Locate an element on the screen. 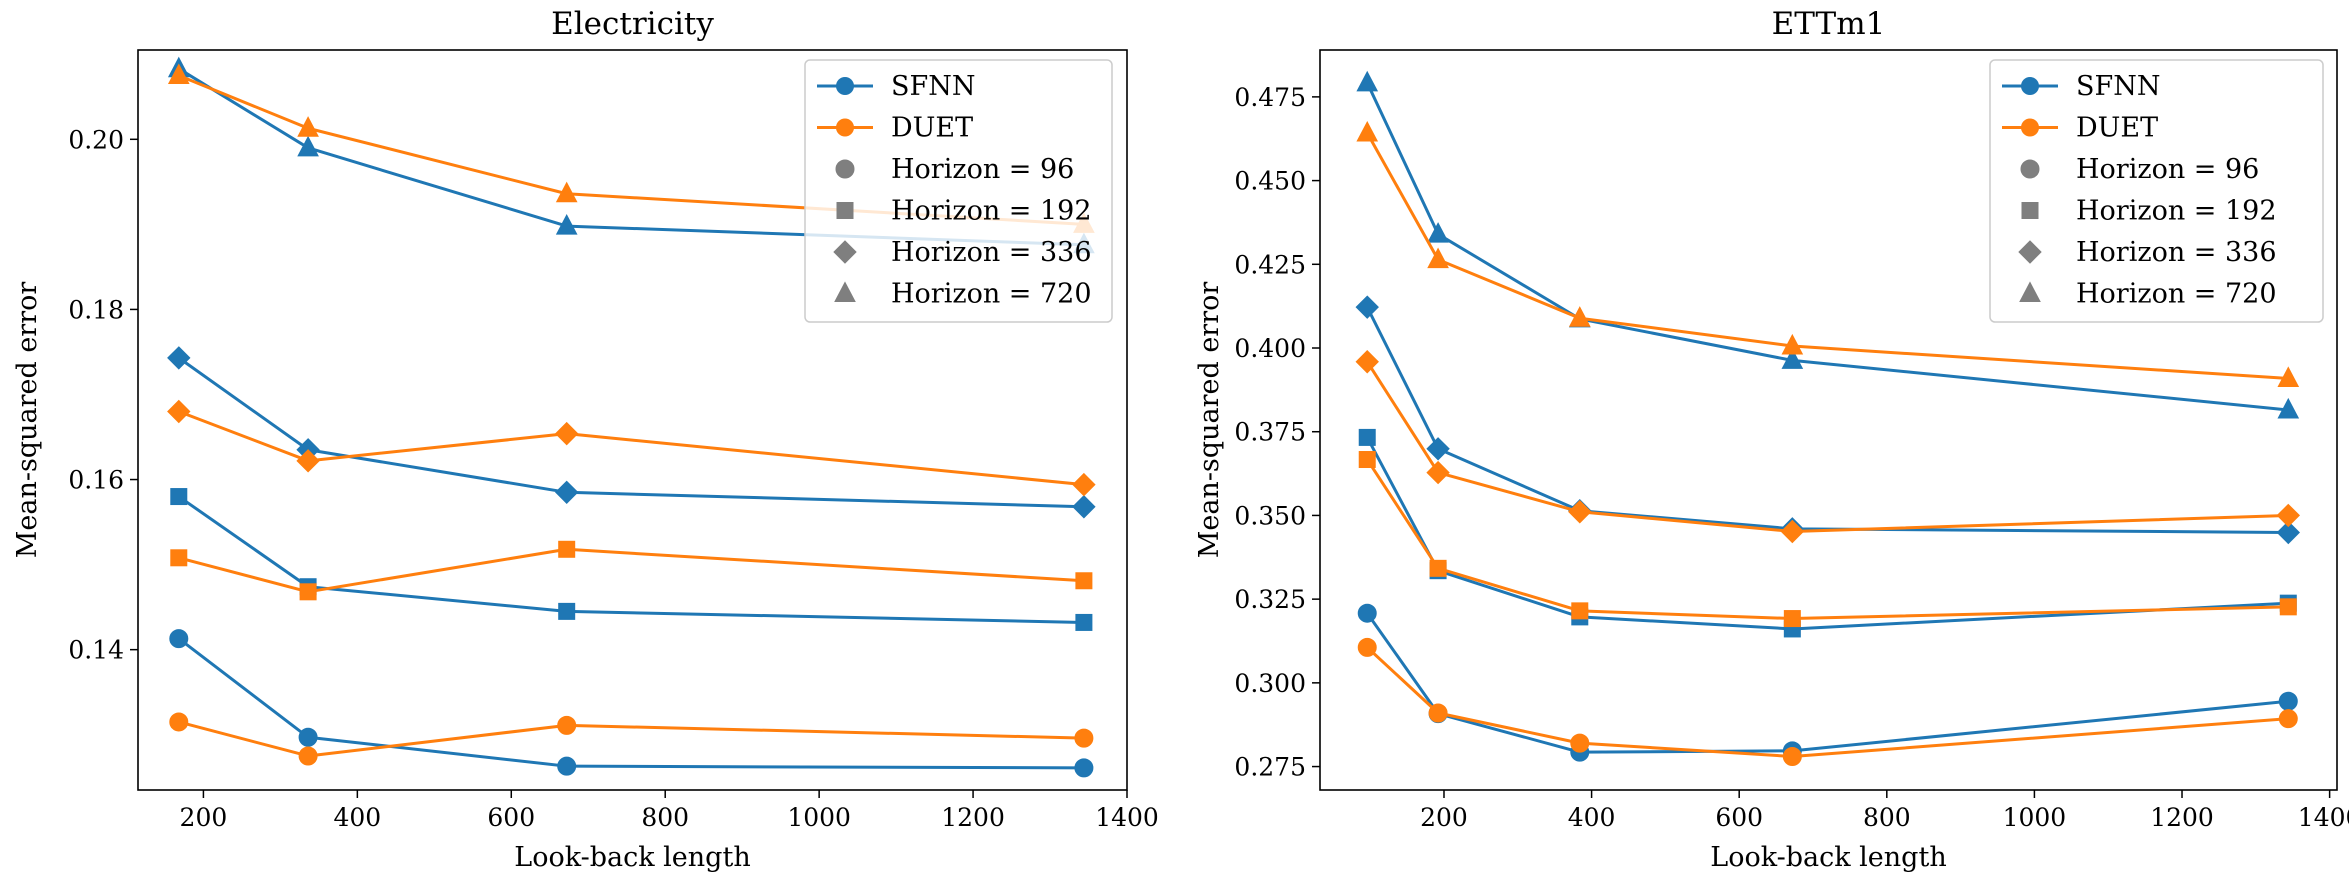 Image resolution: width=2349 pixels, height=886 pixels. y-tick-label-ettm1: 0.425 is located at coordinates (1270, 264).